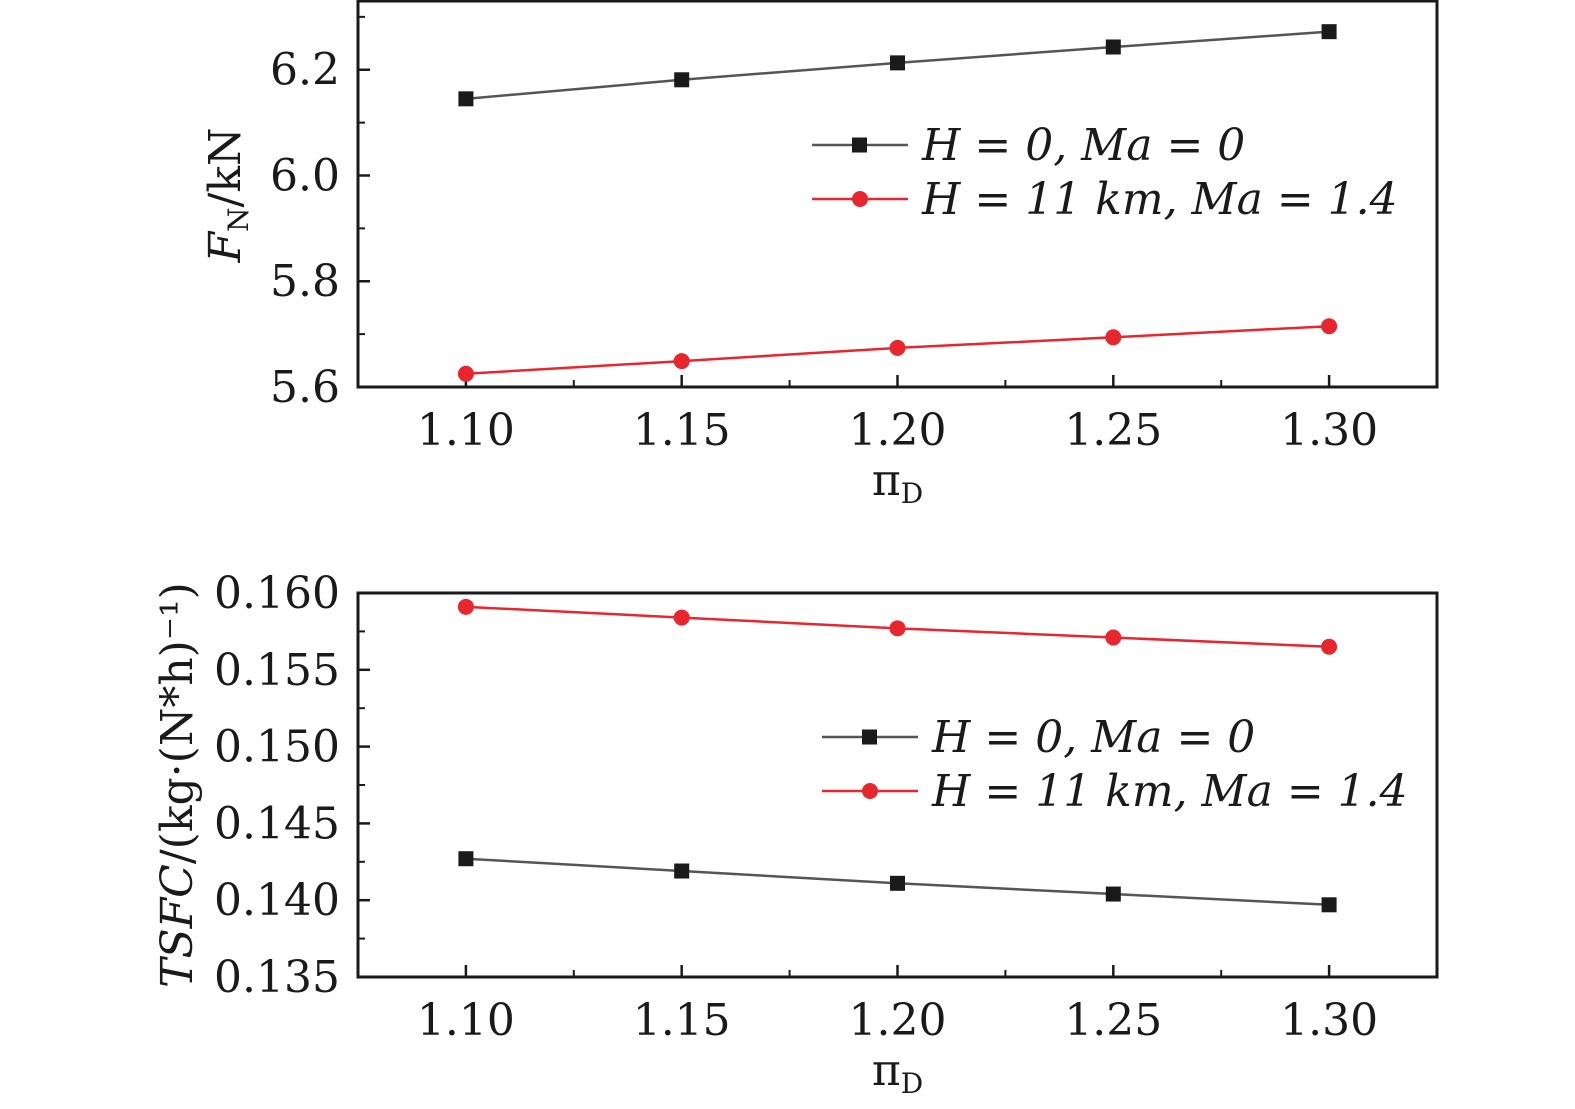 The height and width of the screenshot is (1109, 1575). Describe the element at coordinates (277, 593) in the screenshot. I see `y-tick-label: 0.160` at that location.